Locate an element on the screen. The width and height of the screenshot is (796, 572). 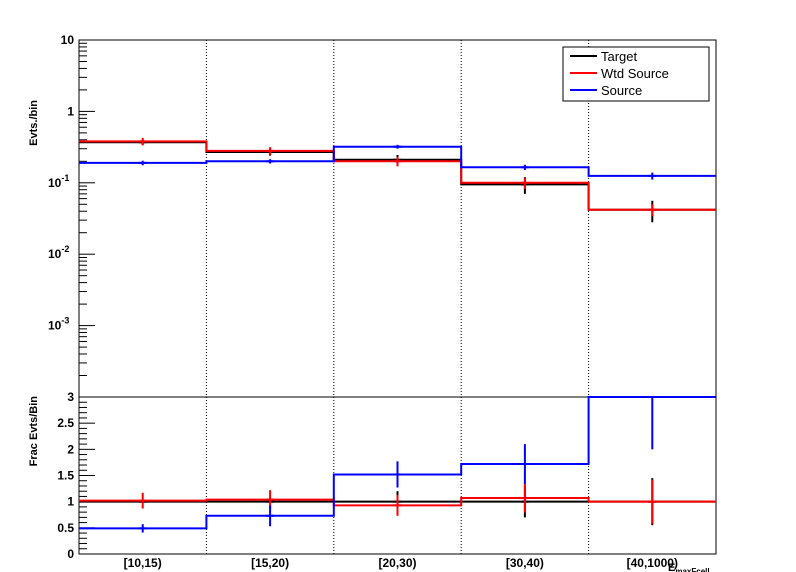
y-tick-label: 10⁻² is located at coordinates (58, 252).